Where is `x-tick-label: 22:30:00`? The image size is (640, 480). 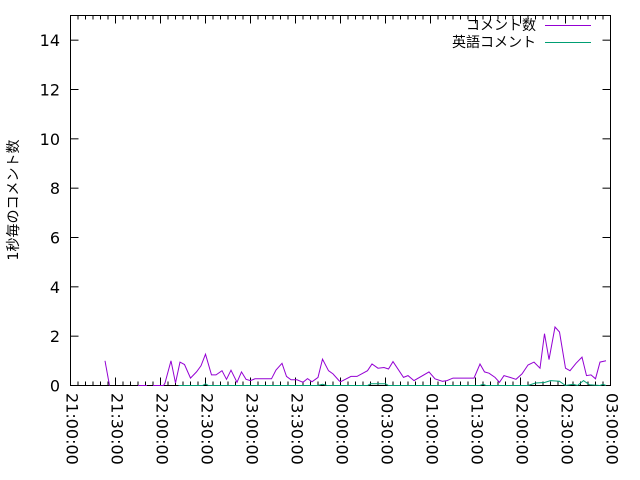
x-tick-label: 22:30:00 is located at coordinates (207, 429).